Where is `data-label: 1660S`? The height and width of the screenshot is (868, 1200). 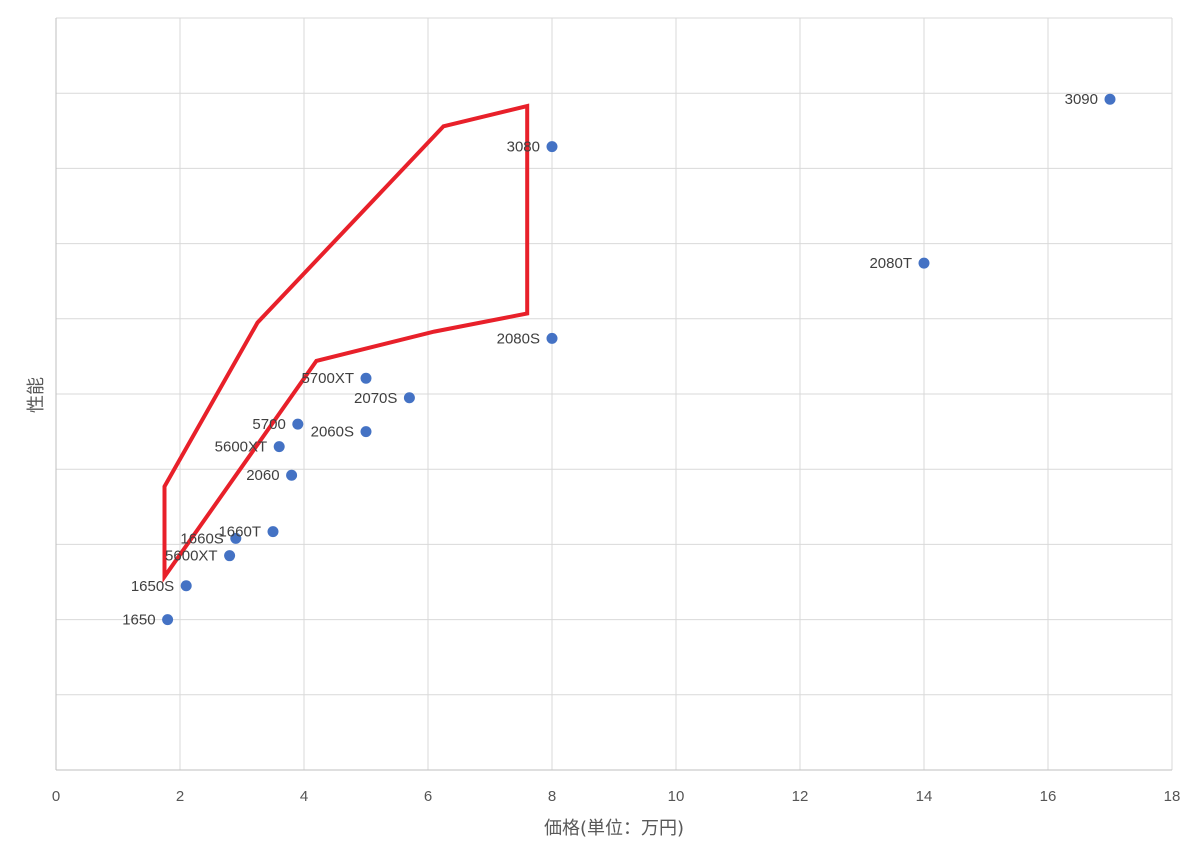
data-label: 1660S is located at coordinates (201, 538).